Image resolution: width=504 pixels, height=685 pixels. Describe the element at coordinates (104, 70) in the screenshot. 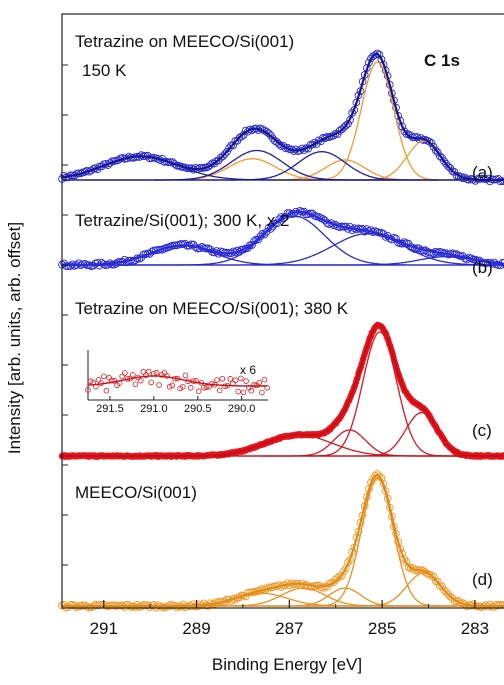

I see `panel-a-annotation-2: 150 K` at that location.